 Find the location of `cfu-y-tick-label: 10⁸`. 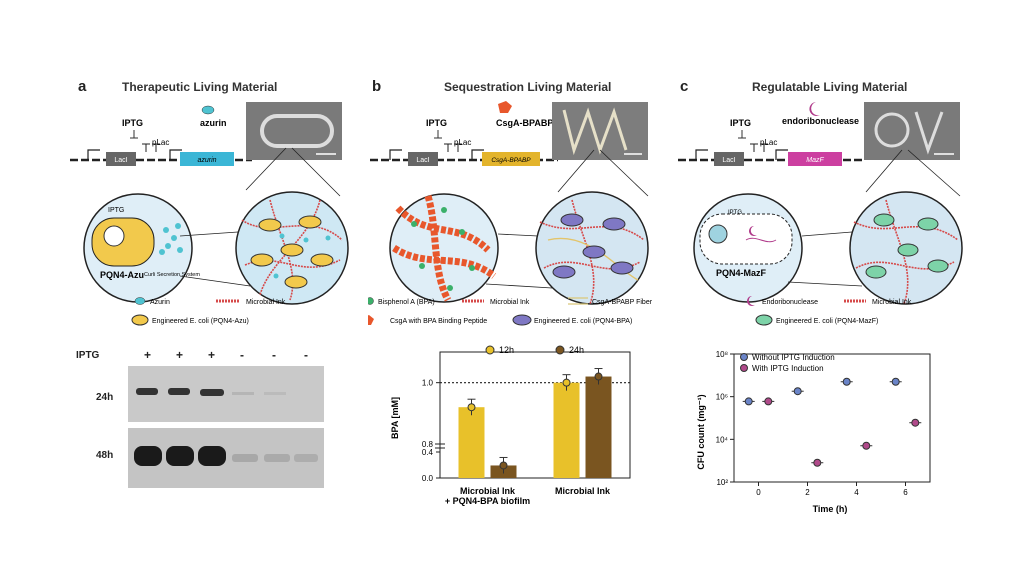

cfu-y-tick-label: 10⁸ is located at coordinates (722, 354).